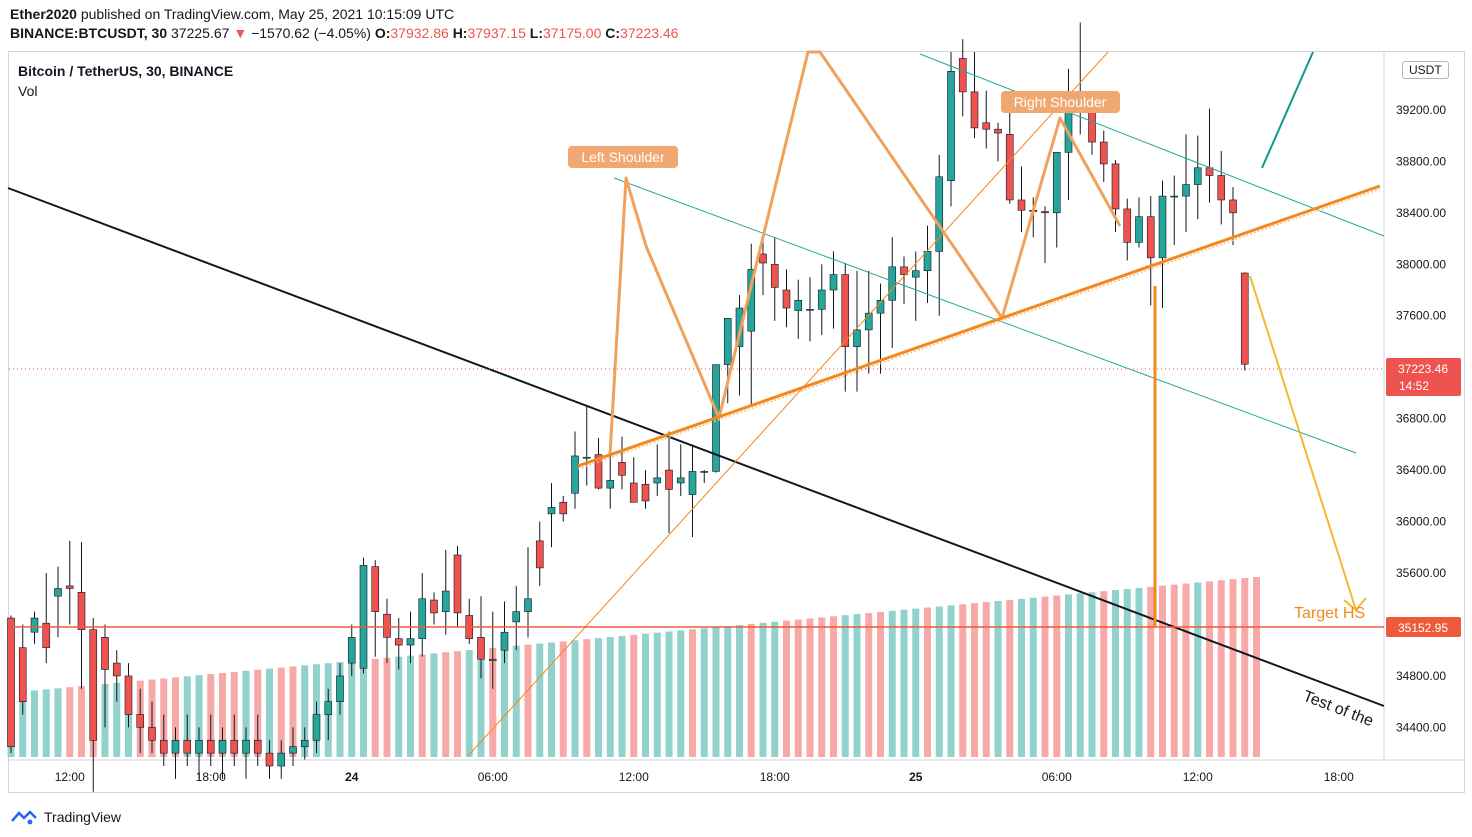 This screenshot has height=837, width=1472. I want to click on test-label: Test of the, so click(1338, 709).